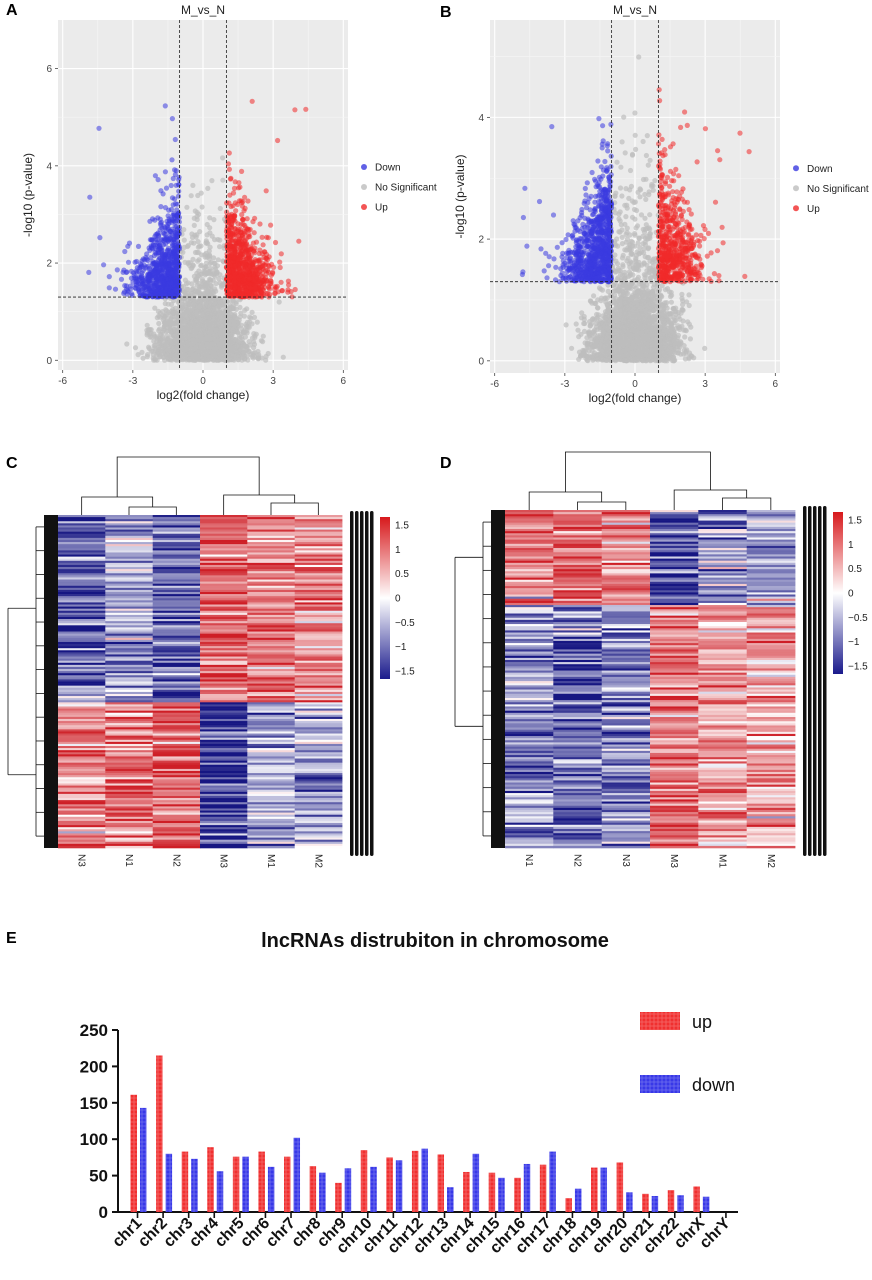 The height and width of the screenshot is (1280, 872). I want to click on legend-label: Up, so click(381, 208).